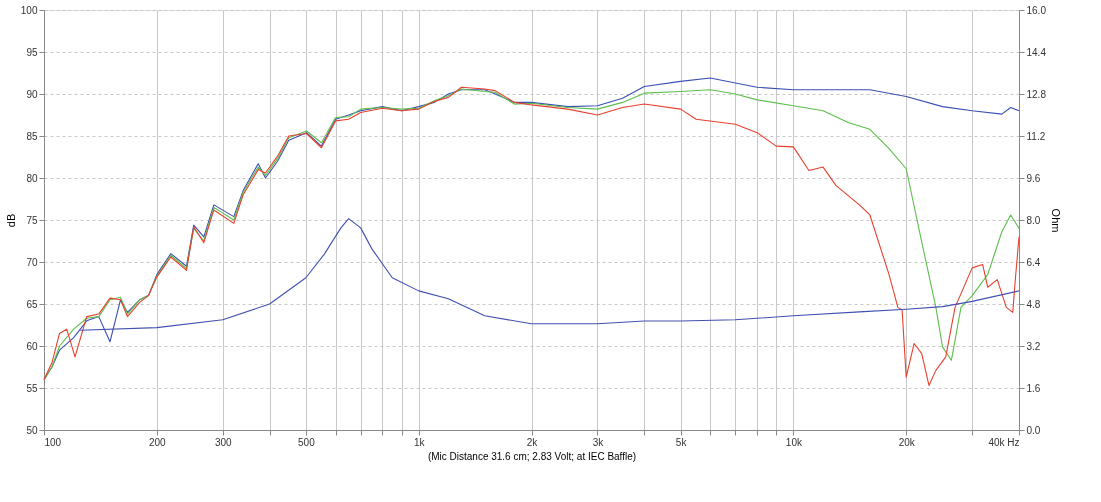  Describe the element at coordinates (29, 10) in the screenshot. I see `y-tick-label: 100` at that location.